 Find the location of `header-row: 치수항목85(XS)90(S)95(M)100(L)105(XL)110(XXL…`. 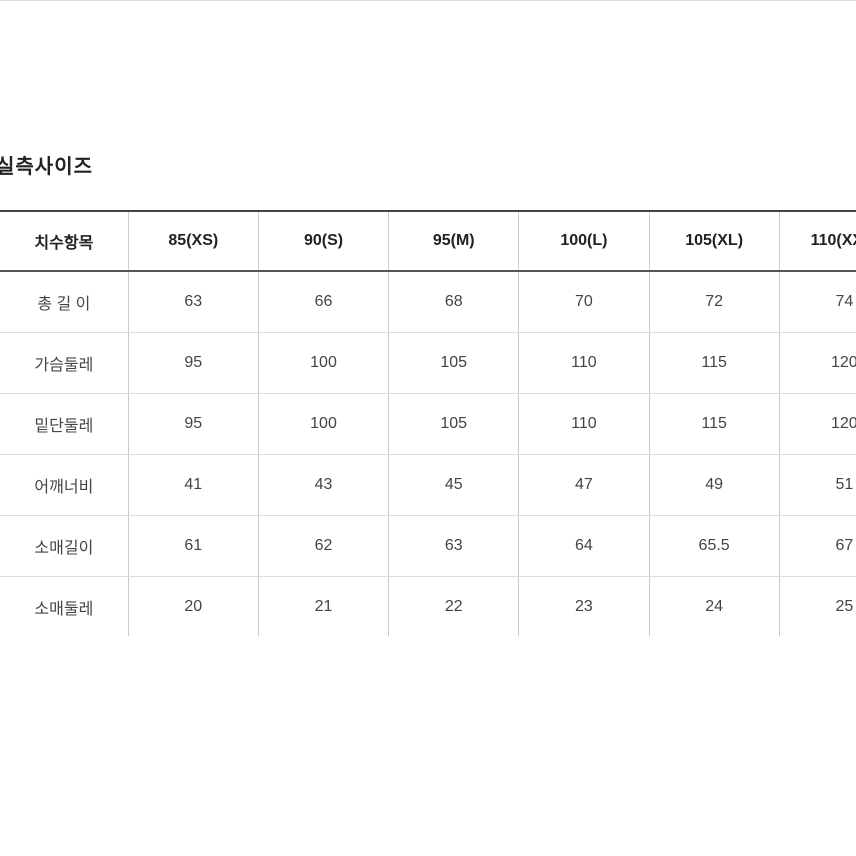

header-row: 치수항목85(XS)90(S)95(M)100(L)105(XL)110(XXL… is located at coordinates (428, 241).